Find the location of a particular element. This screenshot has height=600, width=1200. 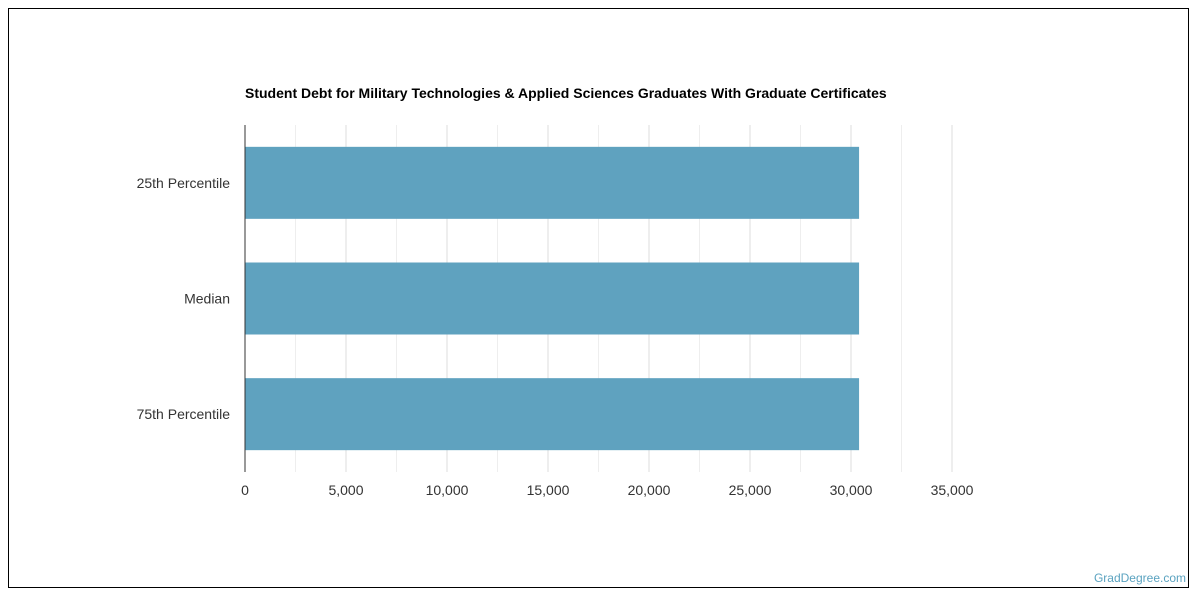

x-tick-label: 35,000 is located at coordinates (952, 490).